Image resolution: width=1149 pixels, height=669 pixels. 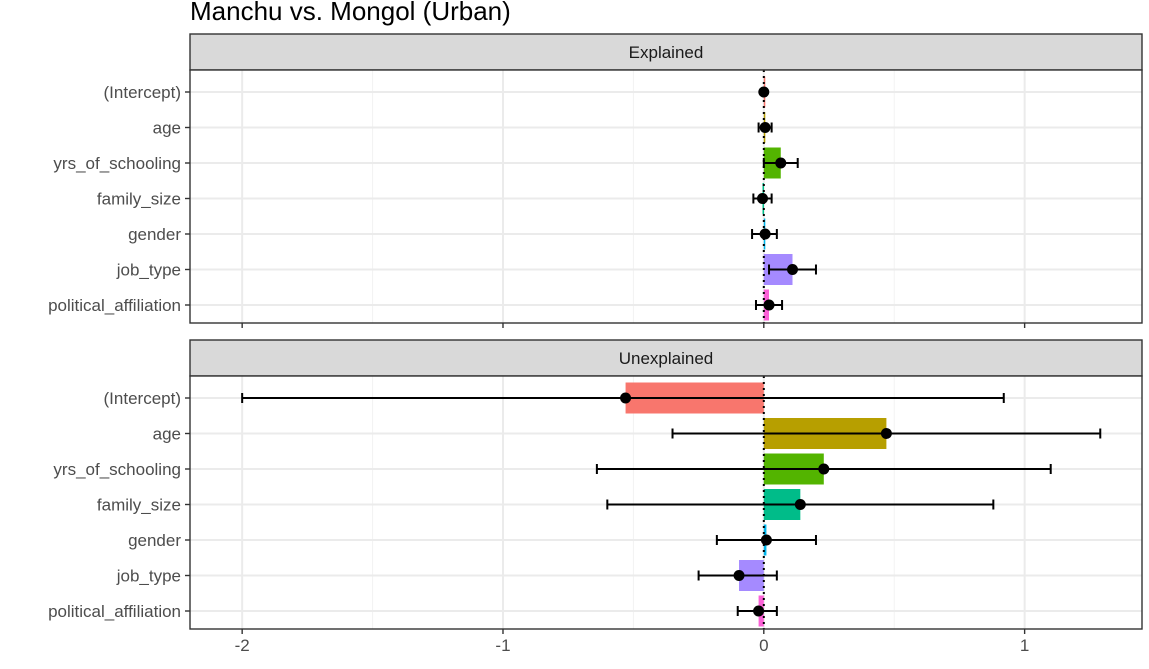 I want to click on chart-title: Manchu vs. Mongol (Urban), so click(x=350, y=13).